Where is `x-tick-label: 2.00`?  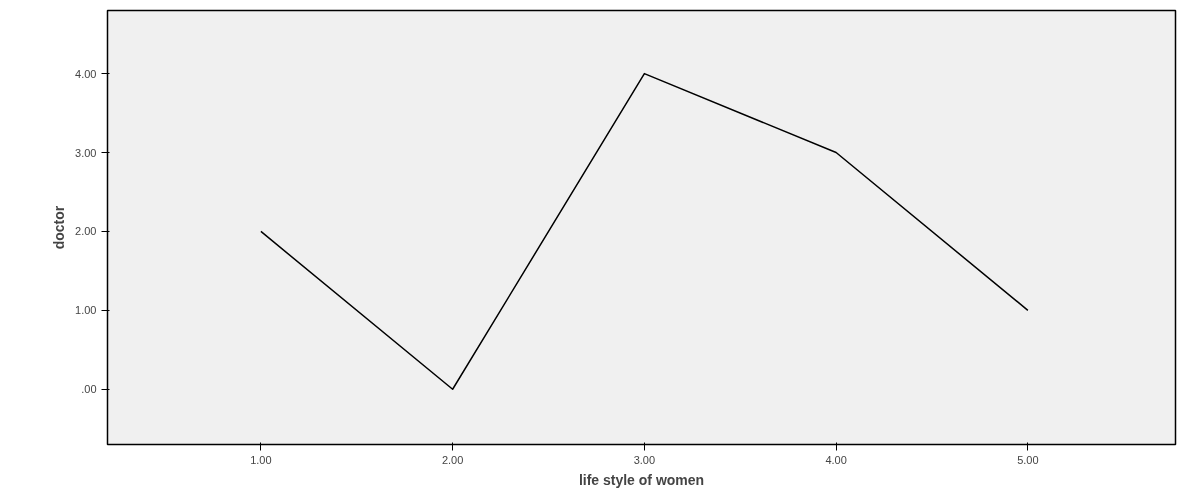
x-tick-label: 2.00 is located at coordinates (452, 459).